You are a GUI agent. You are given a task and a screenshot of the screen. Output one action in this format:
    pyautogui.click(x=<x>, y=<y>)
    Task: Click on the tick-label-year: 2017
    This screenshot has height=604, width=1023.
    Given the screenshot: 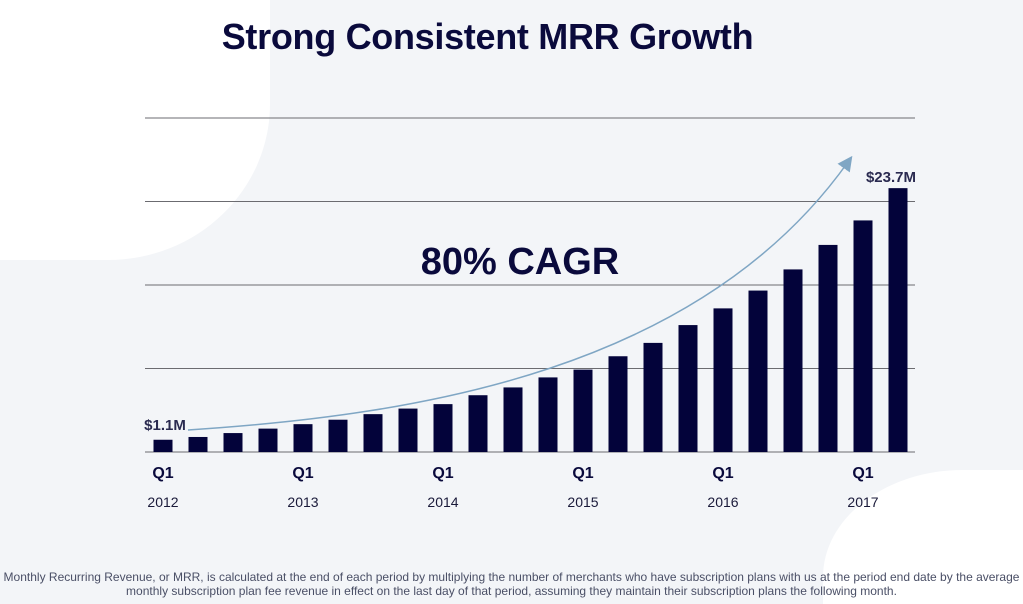 What is the action you would take?
    pyautogui.click(x=862, y=502)
    